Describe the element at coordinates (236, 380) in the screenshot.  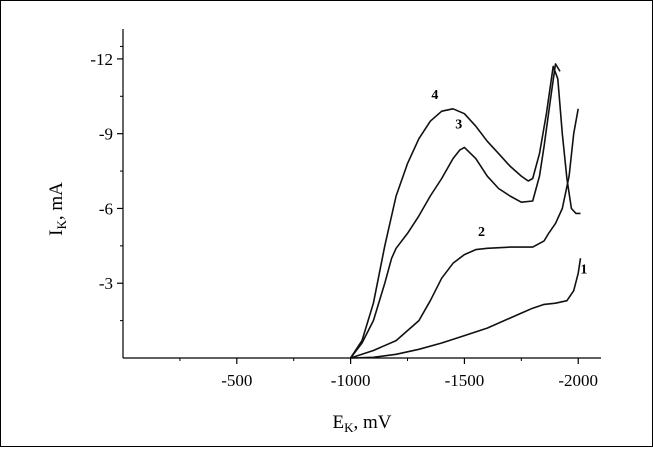
I see `x-tick-label: -500` at that location.